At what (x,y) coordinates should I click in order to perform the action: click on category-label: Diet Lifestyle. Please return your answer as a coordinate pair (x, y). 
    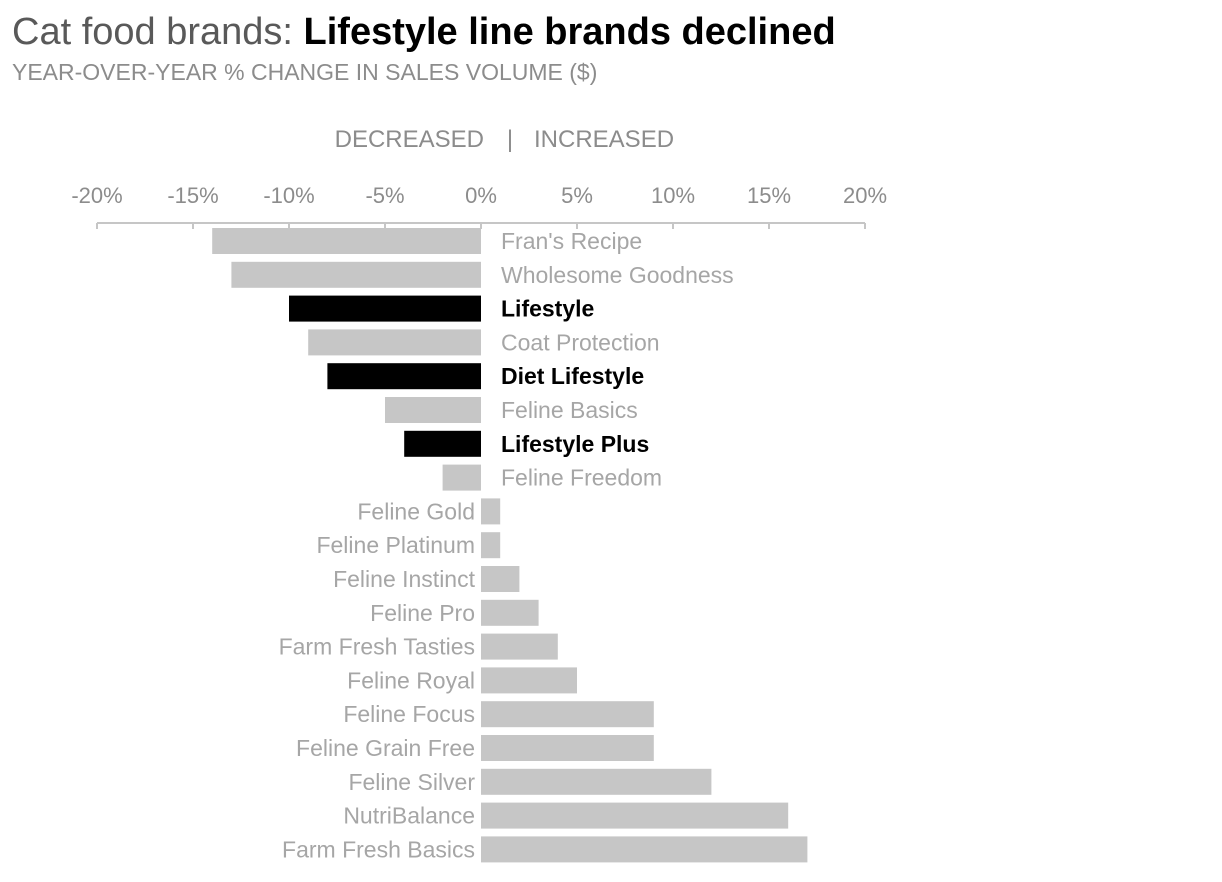
    Looking at the image, I should click on (572, 376).